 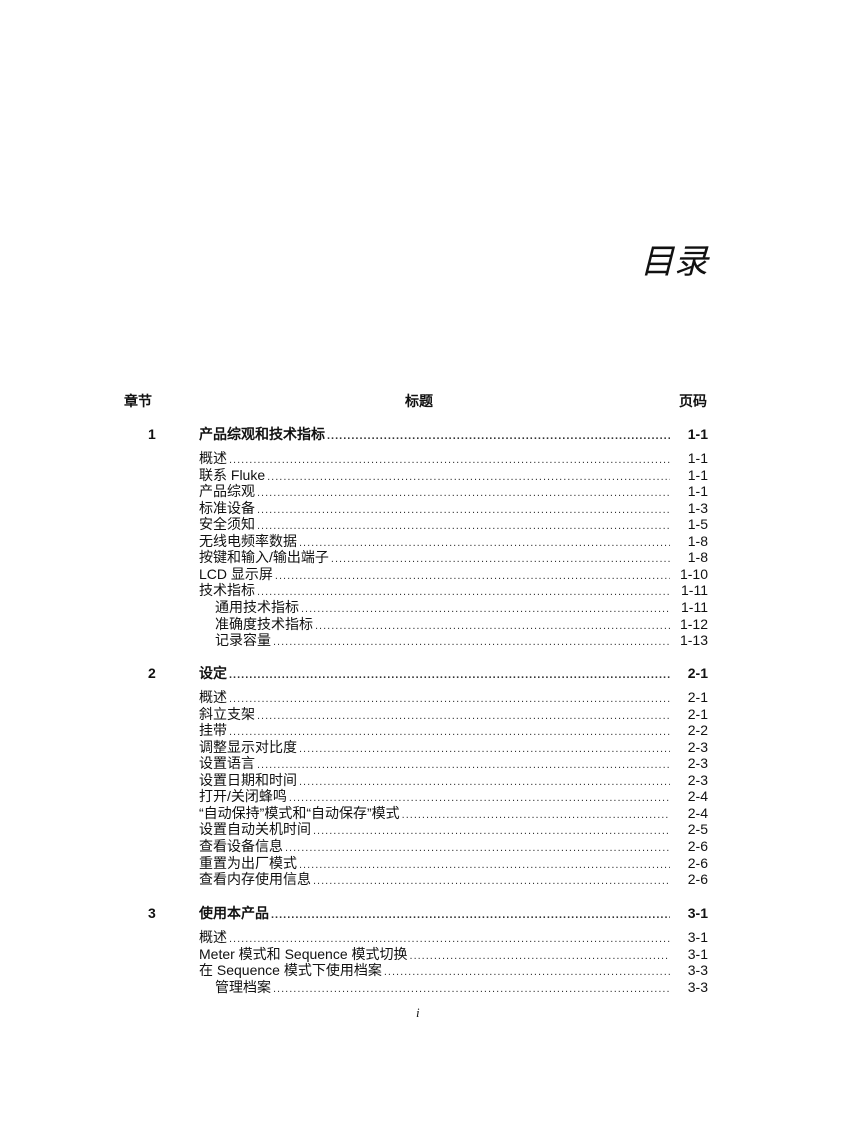 What do you see at coordinates (243, 640) in the screenshot?
I see `entry-title: 记录容量` at bounding box center [243, 640].